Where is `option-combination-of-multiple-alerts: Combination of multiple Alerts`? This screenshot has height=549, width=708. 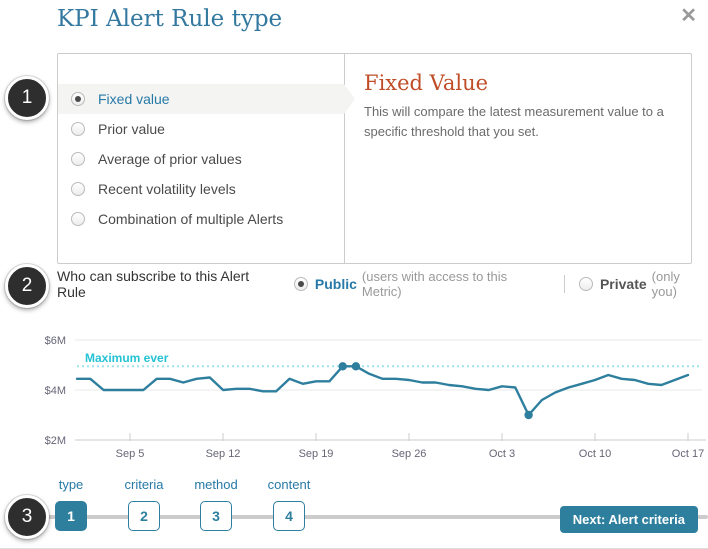 option-combination-of-multiple-alerts: Combination of multiple Alerts is located at coordinates (201, 219).